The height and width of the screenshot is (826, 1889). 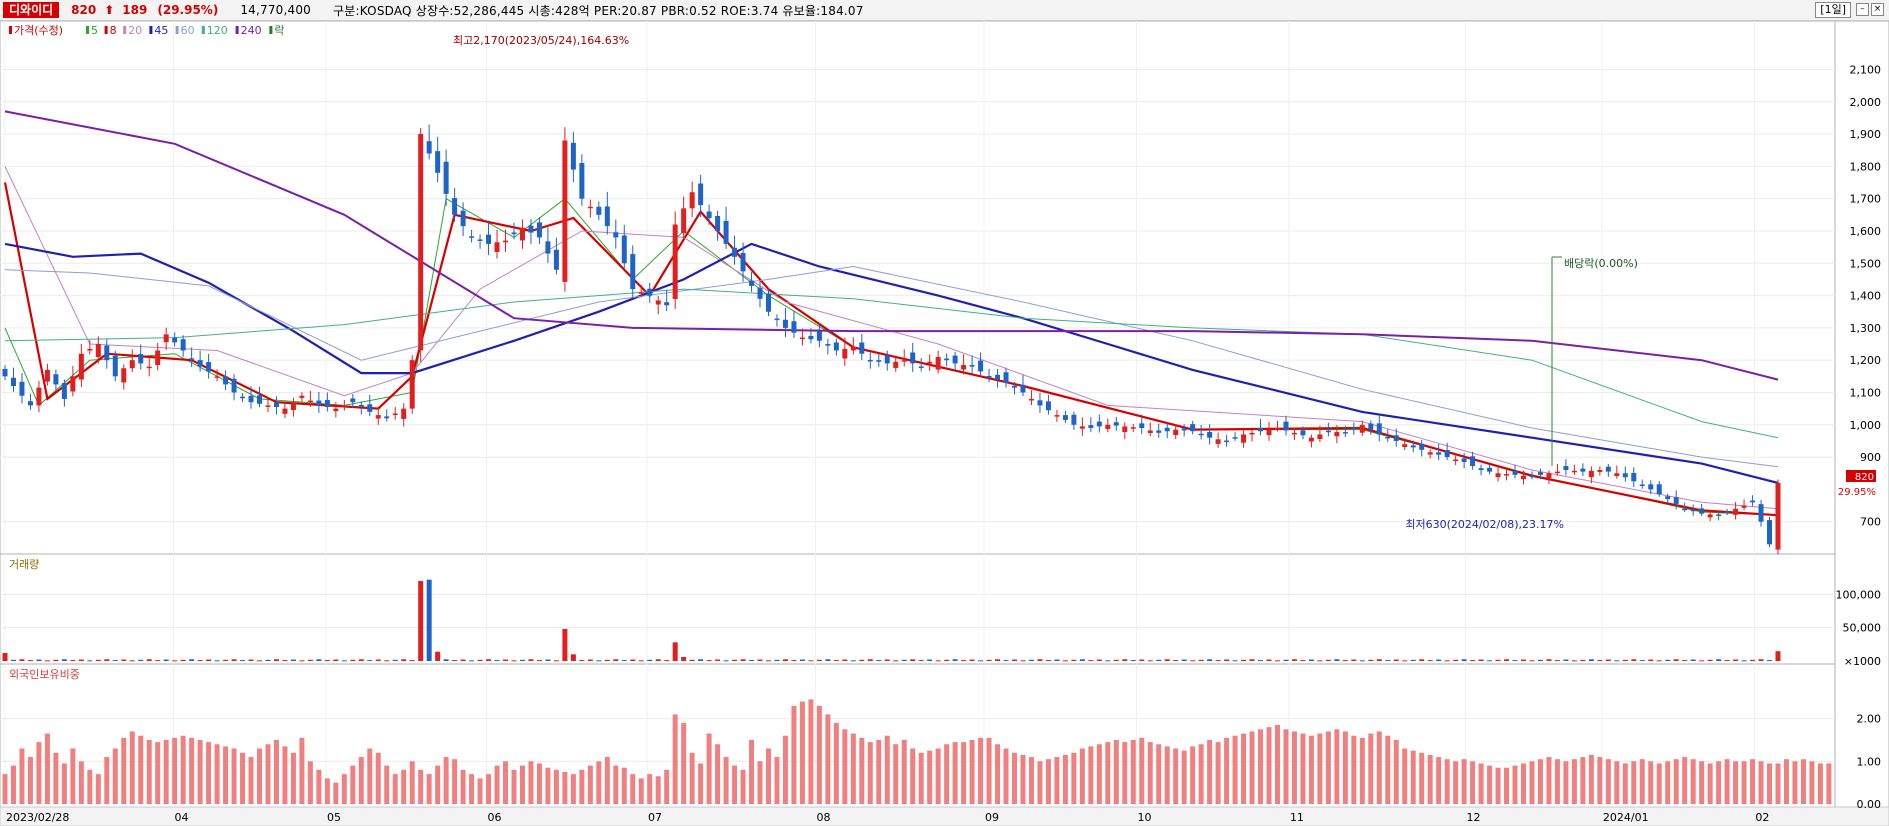 I want to click on price-tick-label: 1,300, so click(x=1866, y=328).